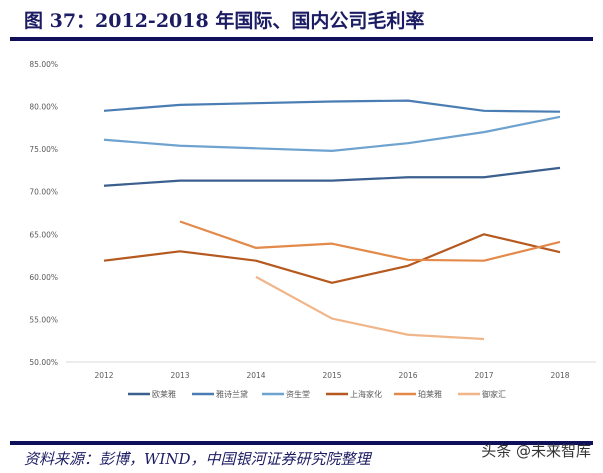  Describe the element at coordinates (179, 375) in the screenshot. I see `x-tick-label: 2013` at that location.